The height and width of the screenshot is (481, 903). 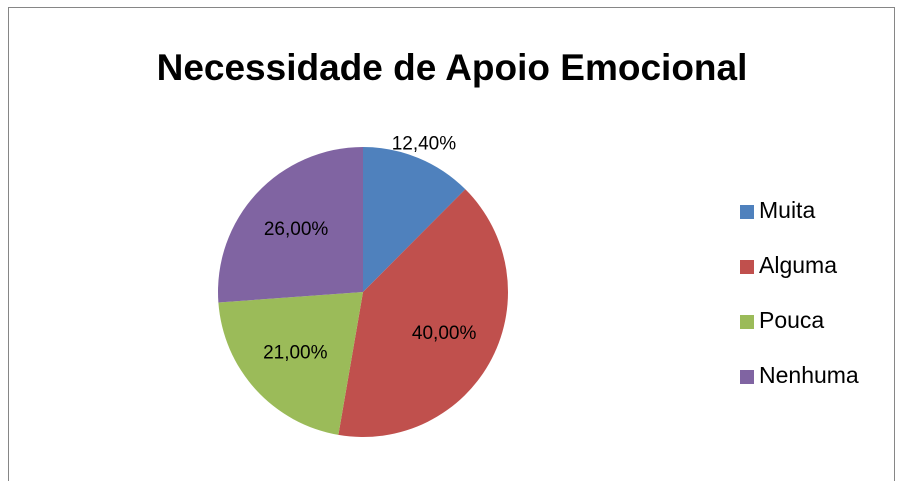 I want to click on legend-label: Pouca, so click(x=791, y=320).